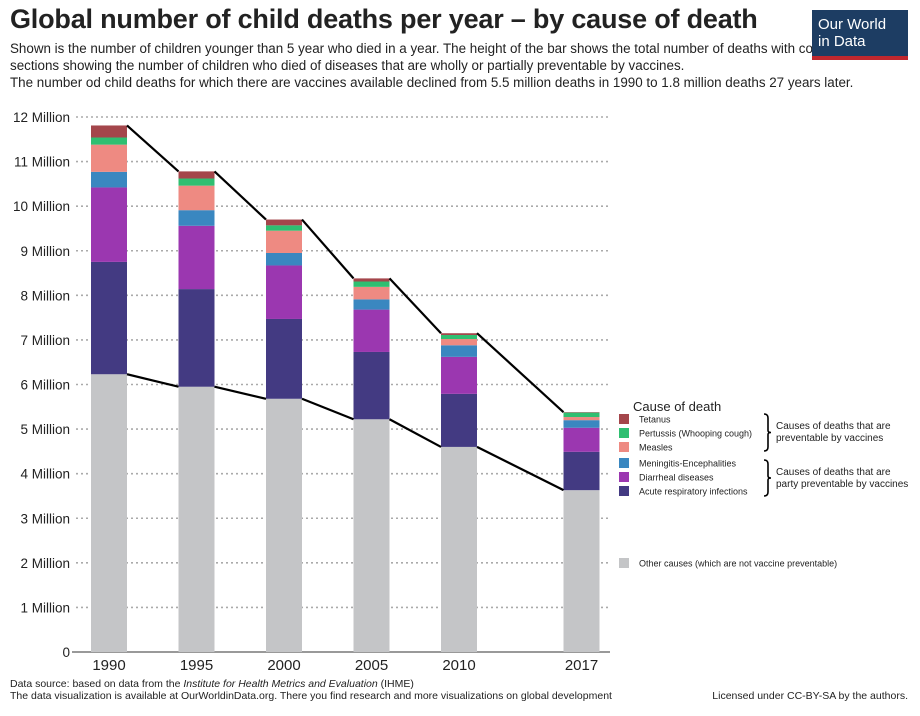 Image resolution: width=920 pixels, height=716 pixels. I want to click on y-tick-label: 3 Million, so click(45, 518).